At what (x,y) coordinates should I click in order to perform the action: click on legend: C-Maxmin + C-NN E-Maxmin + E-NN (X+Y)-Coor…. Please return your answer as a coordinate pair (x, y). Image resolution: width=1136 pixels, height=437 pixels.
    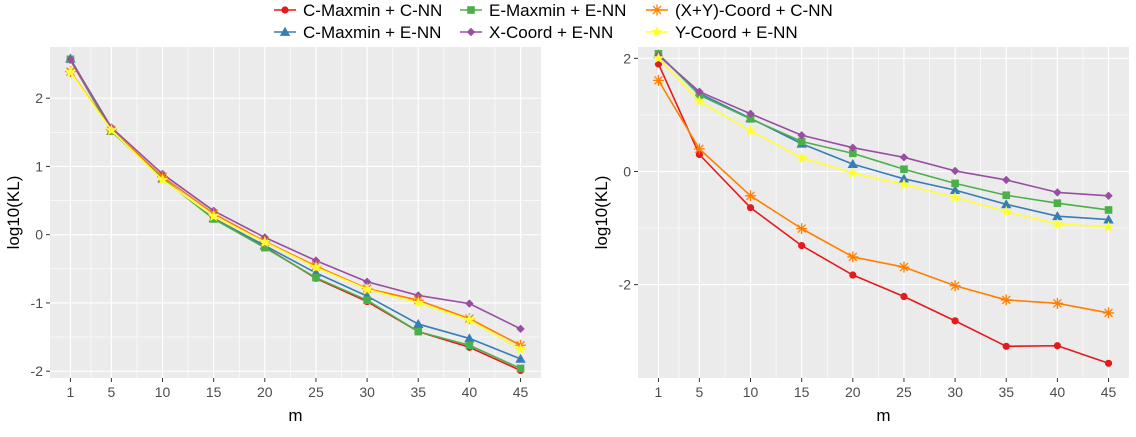
    Looking at the image, I should click on (553, 21).